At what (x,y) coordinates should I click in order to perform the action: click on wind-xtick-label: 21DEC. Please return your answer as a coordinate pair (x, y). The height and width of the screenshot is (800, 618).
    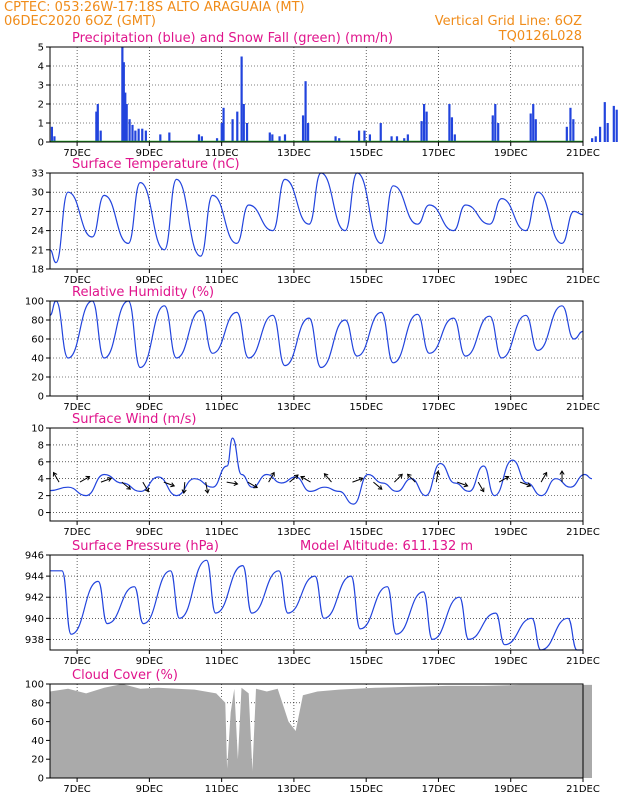
    Looking at the image, I should click on (583, 532).